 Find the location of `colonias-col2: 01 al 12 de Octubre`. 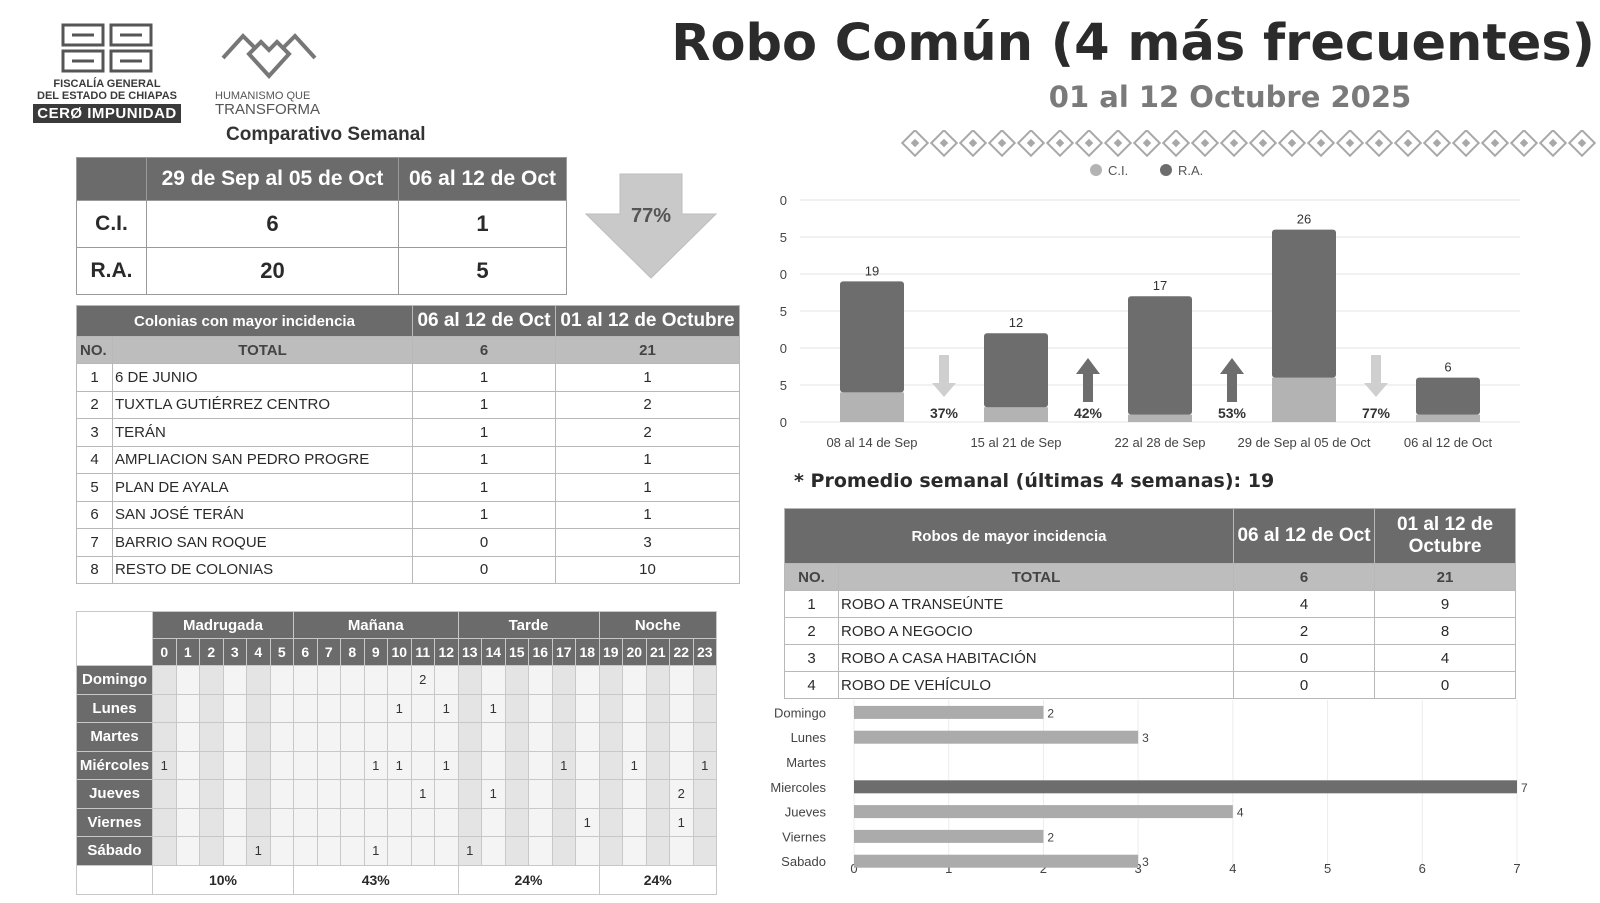

colonias-col2: 01 al 12 de Octubre is located at coordinates (647, 321).